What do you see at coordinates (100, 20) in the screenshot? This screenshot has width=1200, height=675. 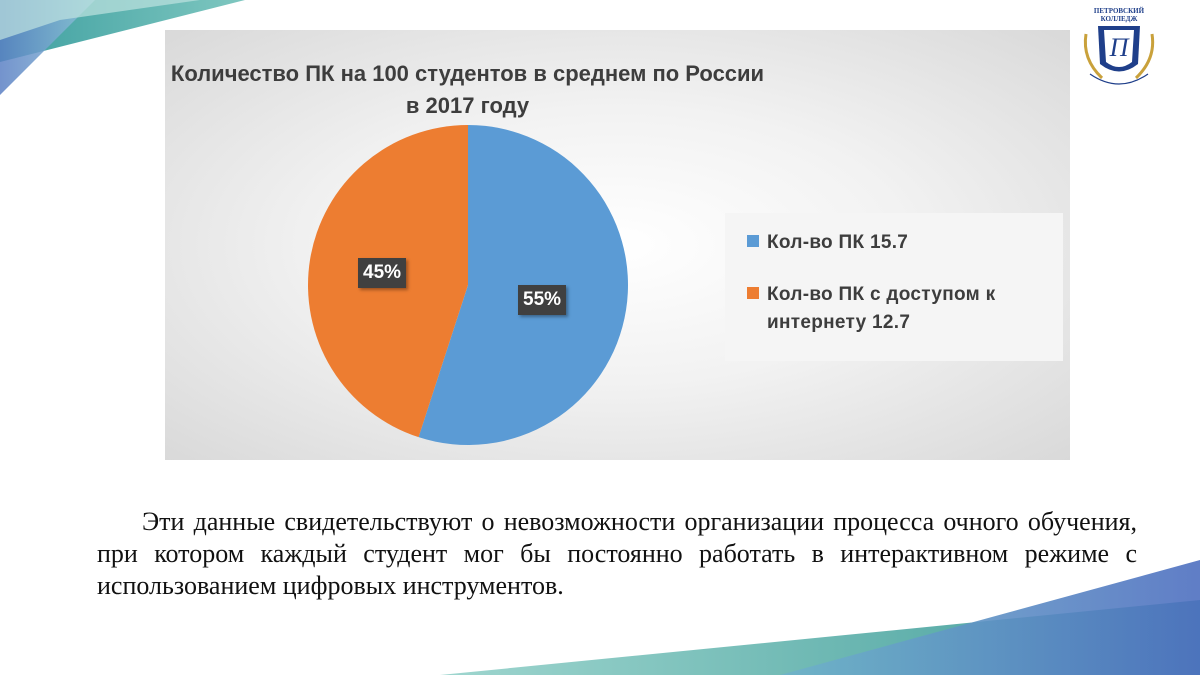 I see `top-band-light` at bounding box center [100, 20].